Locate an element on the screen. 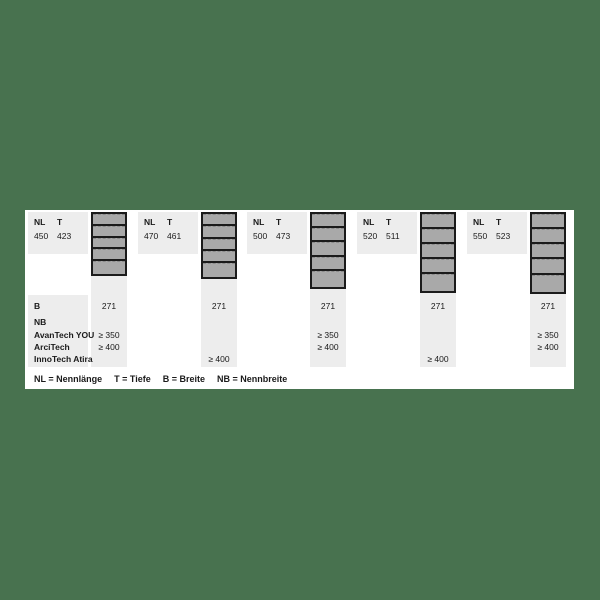  spec-column: NL T 450 423 271 ≥ 350 ≥ 400 is located at coordinates (80, 299).